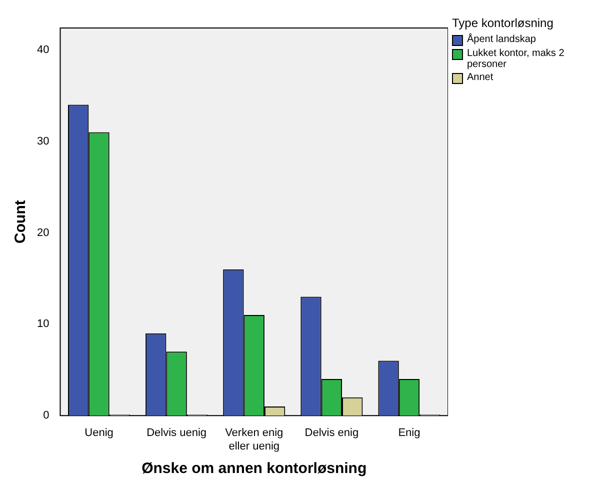 The width and height of the screenshot is (589, 490). What do you see at coordinates (516, 59) in the screenshot?
I see `legend-label: Lukket kontor, maks 2 personer` at bounding box center [516, 59].